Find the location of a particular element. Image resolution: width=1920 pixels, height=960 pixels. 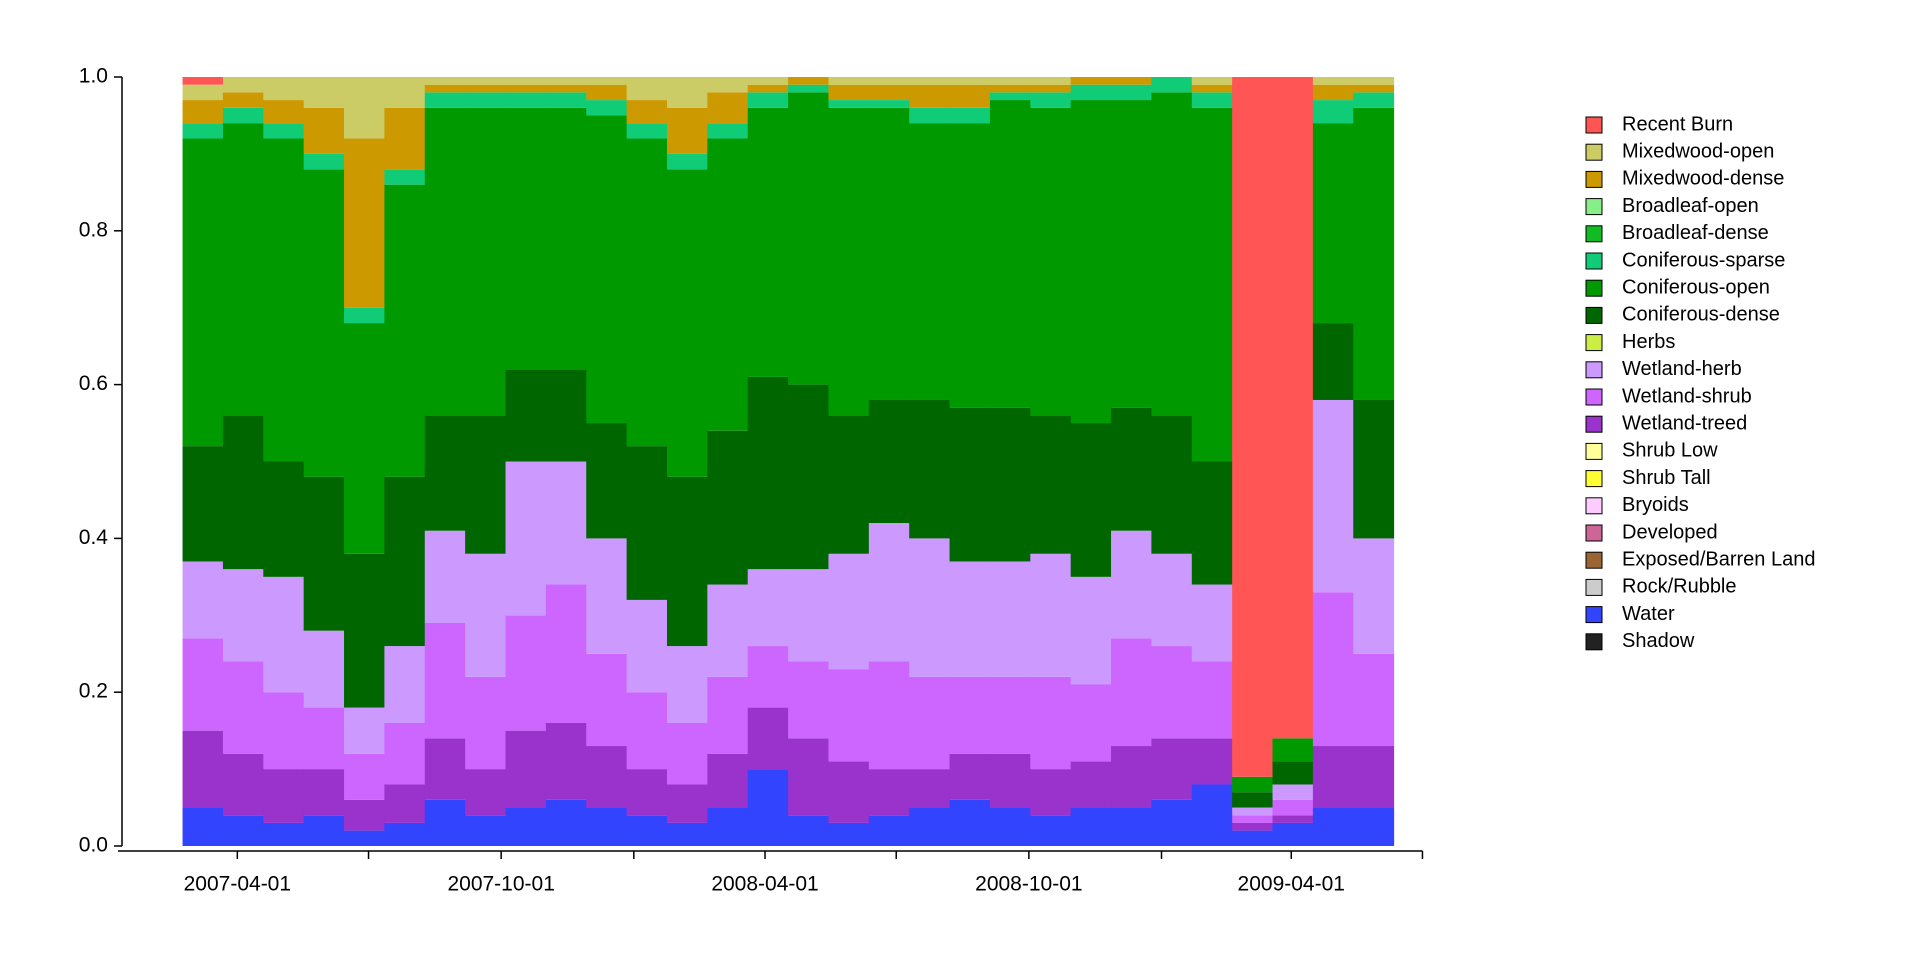

y-tick-label: 0.2 is located at coordinates (93, 691).